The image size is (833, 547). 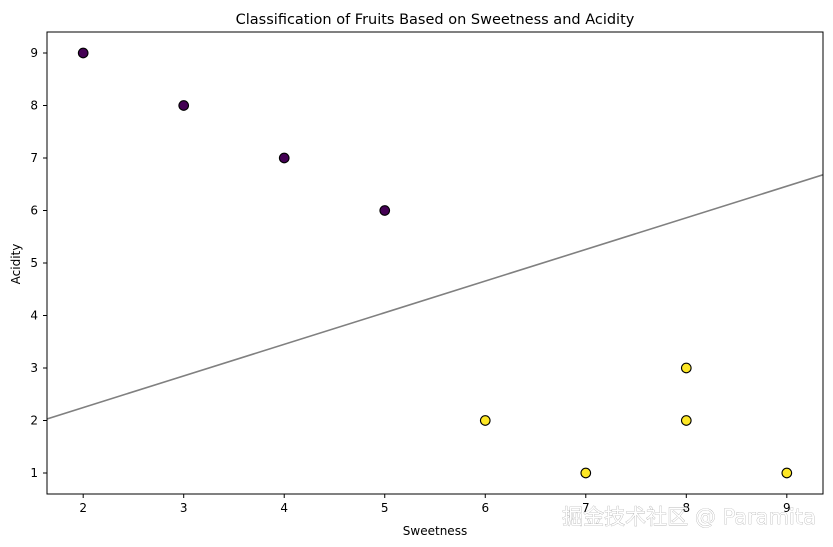 I want to click on y-tick-label: 5, so click(x=34, y=263).